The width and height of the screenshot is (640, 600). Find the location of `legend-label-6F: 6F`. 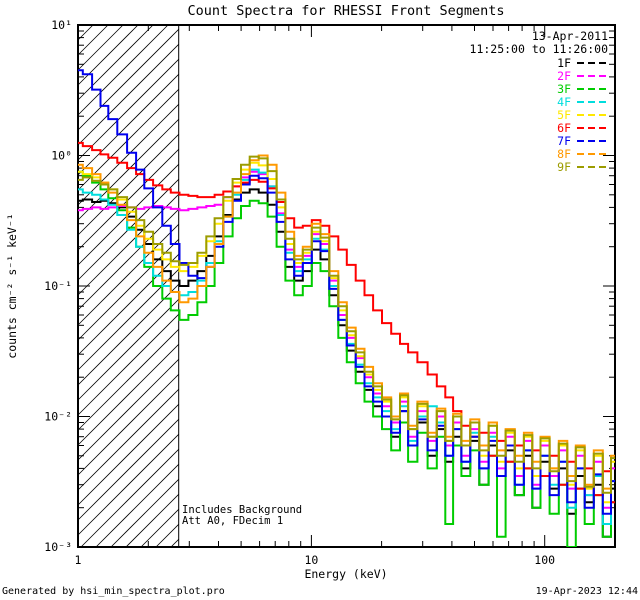

legend-label-6F: 6F is located at coordinates (564, 128).